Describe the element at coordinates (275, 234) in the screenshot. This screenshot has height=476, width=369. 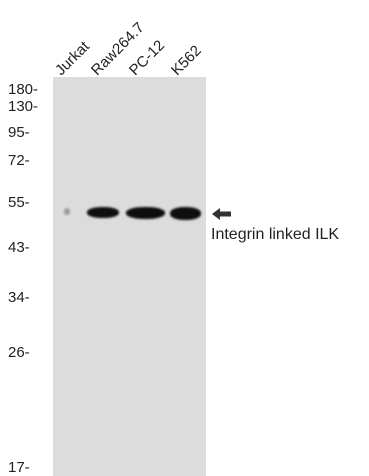
I see `target-protein-label: Integrin linked ILK` at that location.